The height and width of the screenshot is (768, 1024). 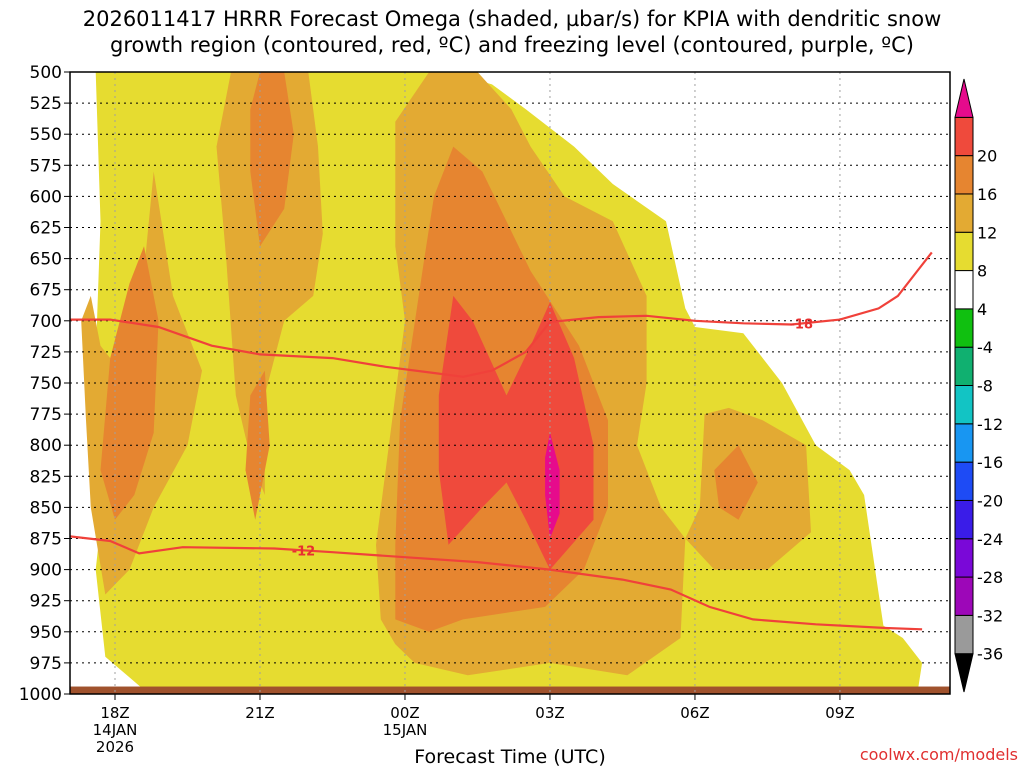 I want to click on colorbar-label: -24, so click(x=990, y=539).